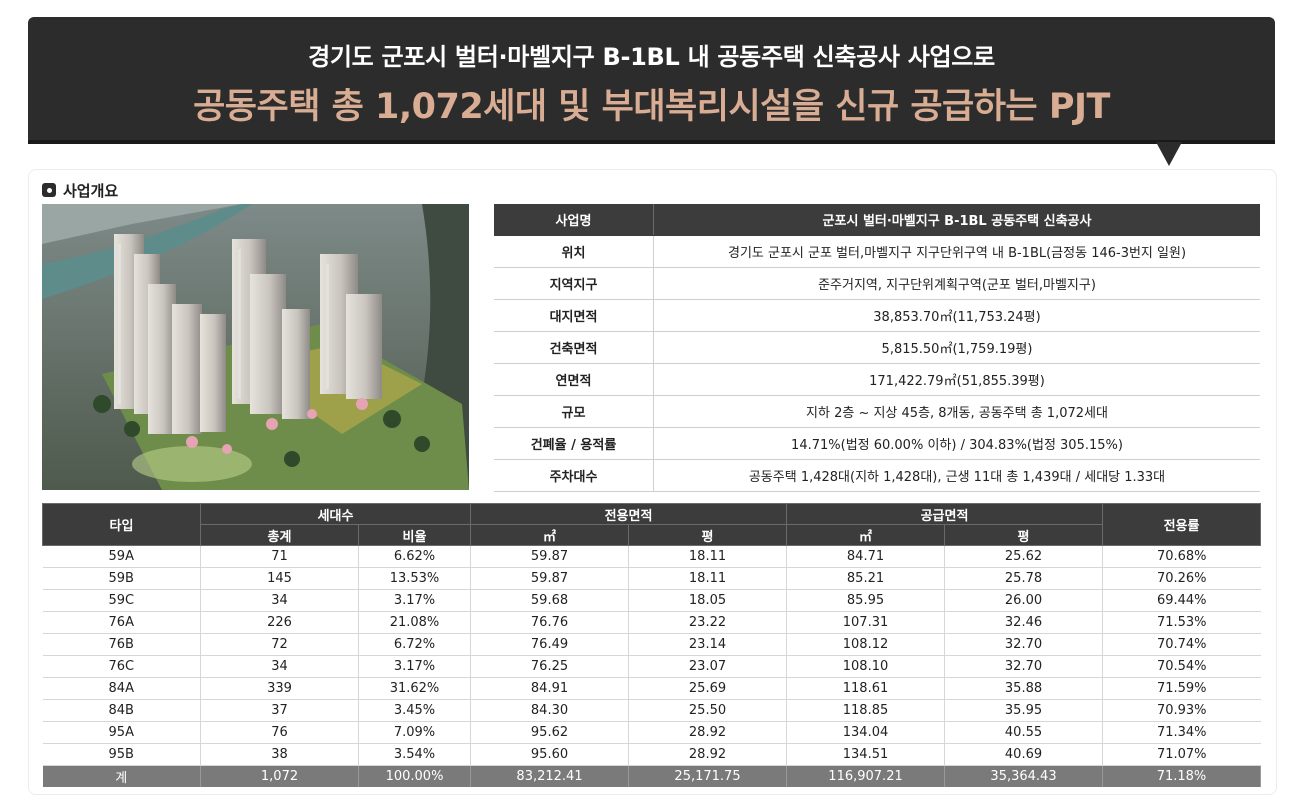  What do you see at coordinates (1182, 776) in the screenshot?
I see `total-ratio-cell: 71.18%` at bounding box center [1182, 776].